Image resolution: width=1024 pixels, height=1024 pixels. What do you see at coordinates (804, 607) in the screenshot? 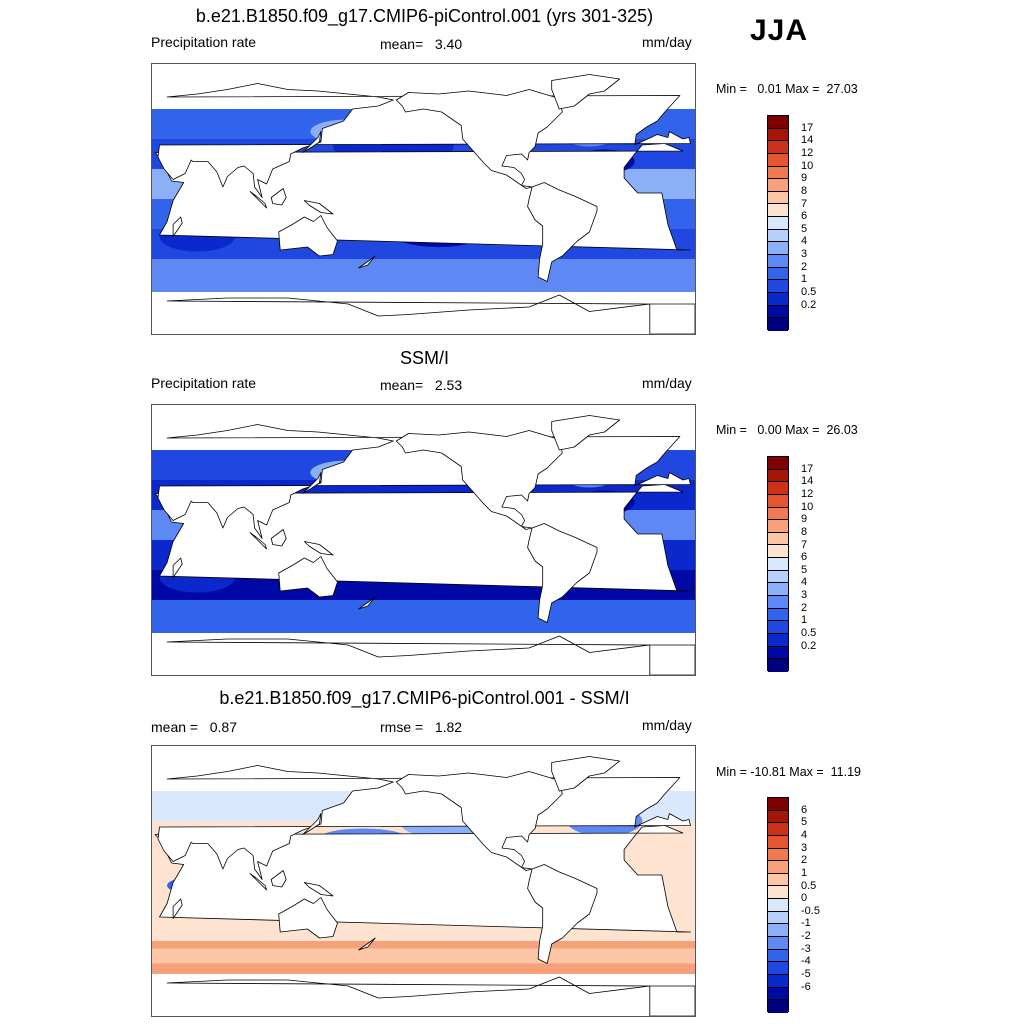
I see `colorbar-tick-label: 2` at bounding box center [804, 607].